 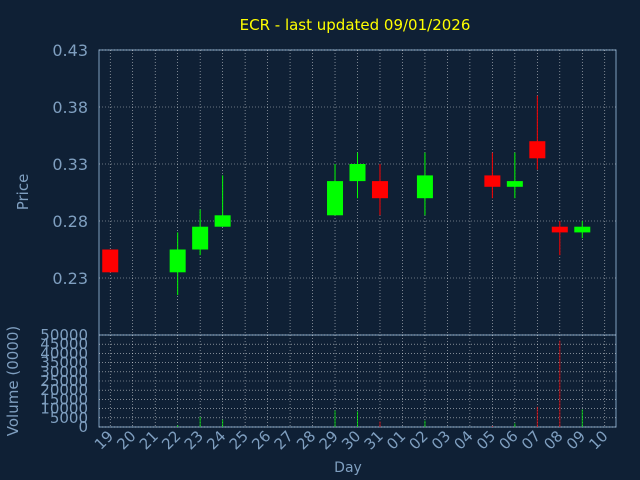 I want to click on volume-y-tick-label: 35000, so click(x=64, y=363).